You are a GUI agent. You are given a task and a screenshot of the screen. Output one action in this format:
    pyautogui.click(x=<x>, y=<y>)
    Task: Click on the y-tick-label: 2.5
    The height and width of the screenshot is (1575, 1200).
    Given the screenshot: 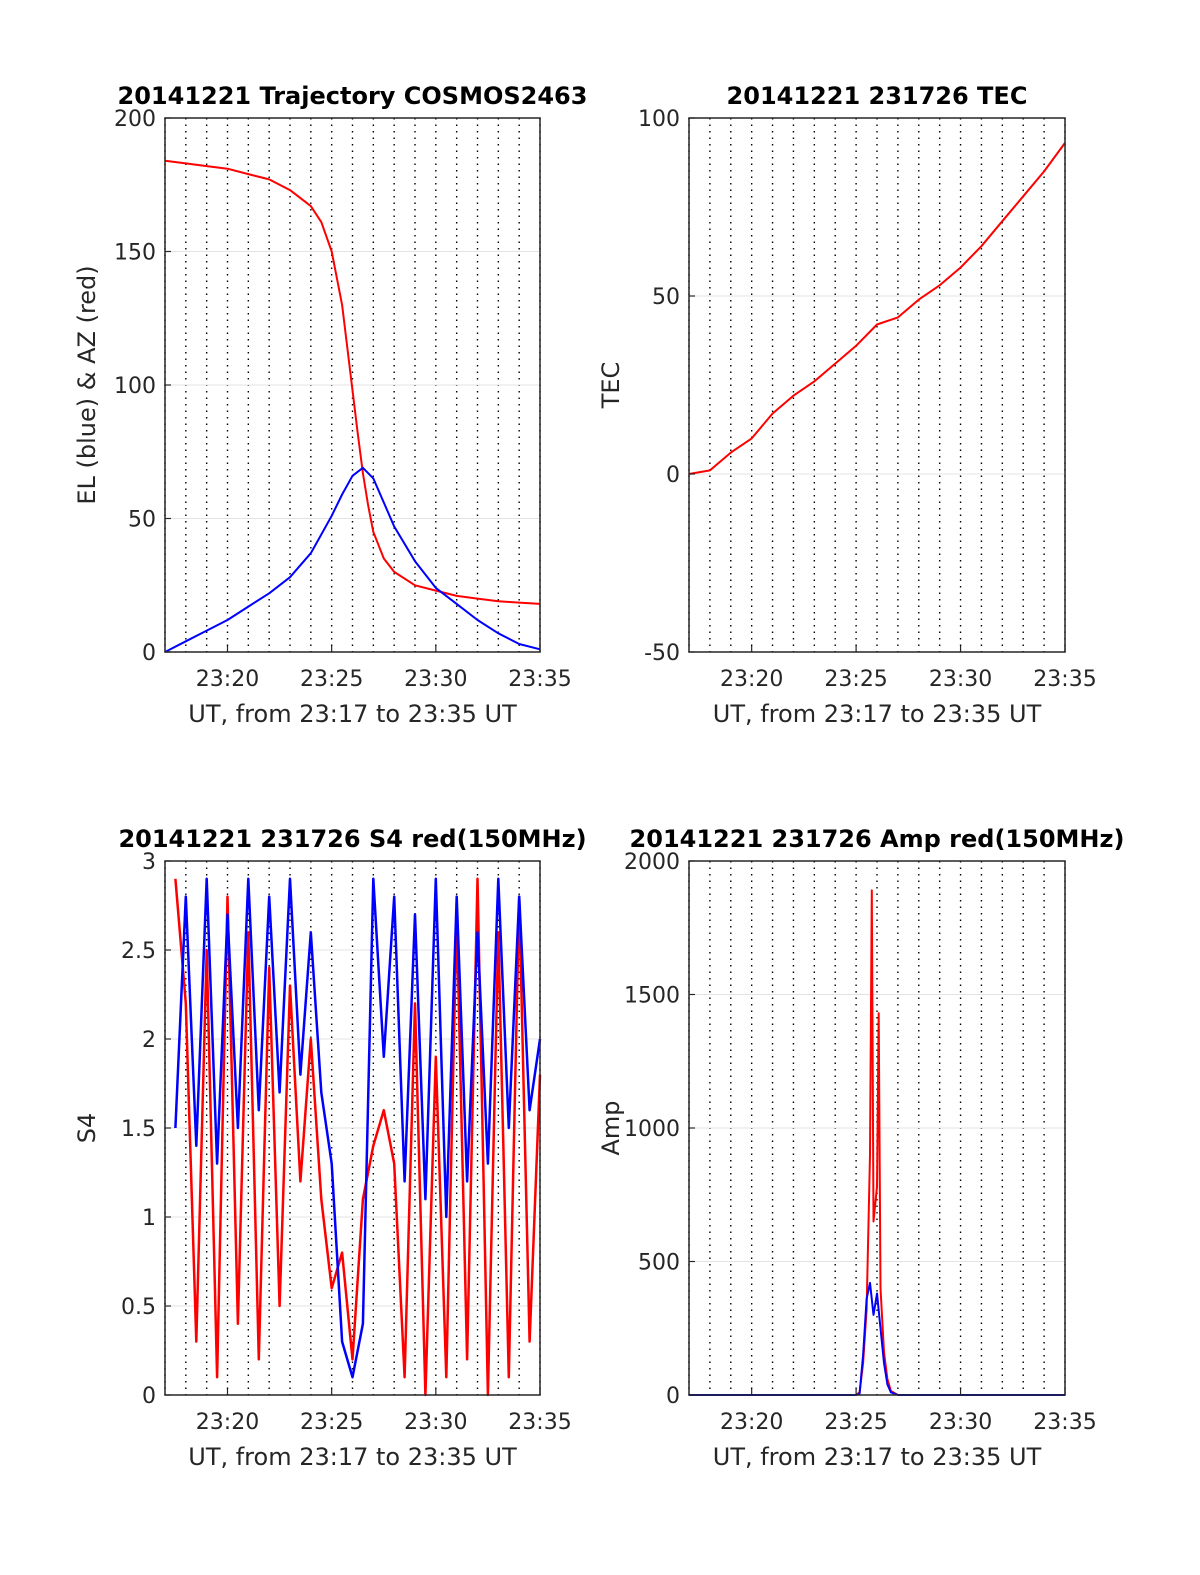 What is the action you would take?
    pyautogui.click(x=138, y=951)
    